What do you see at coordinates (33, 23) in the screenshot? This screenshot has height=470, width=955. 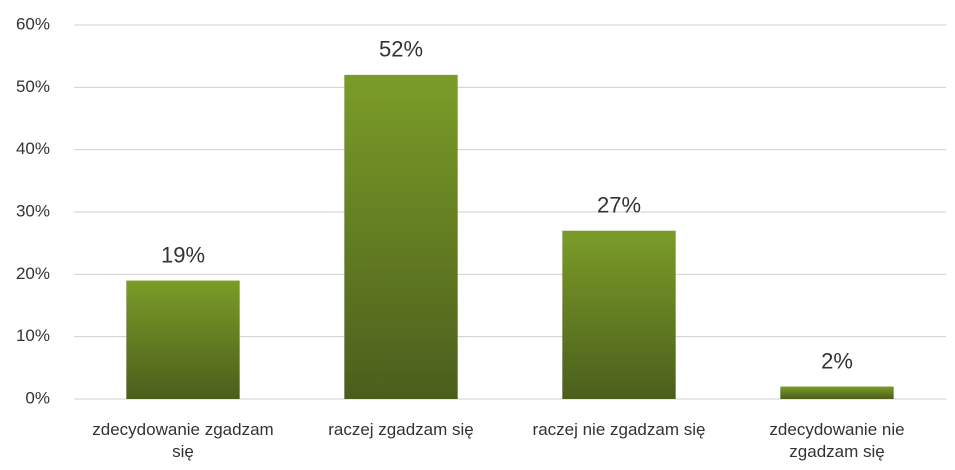 I see `y-tick-label: 60%` at bounding box center [33, 23].